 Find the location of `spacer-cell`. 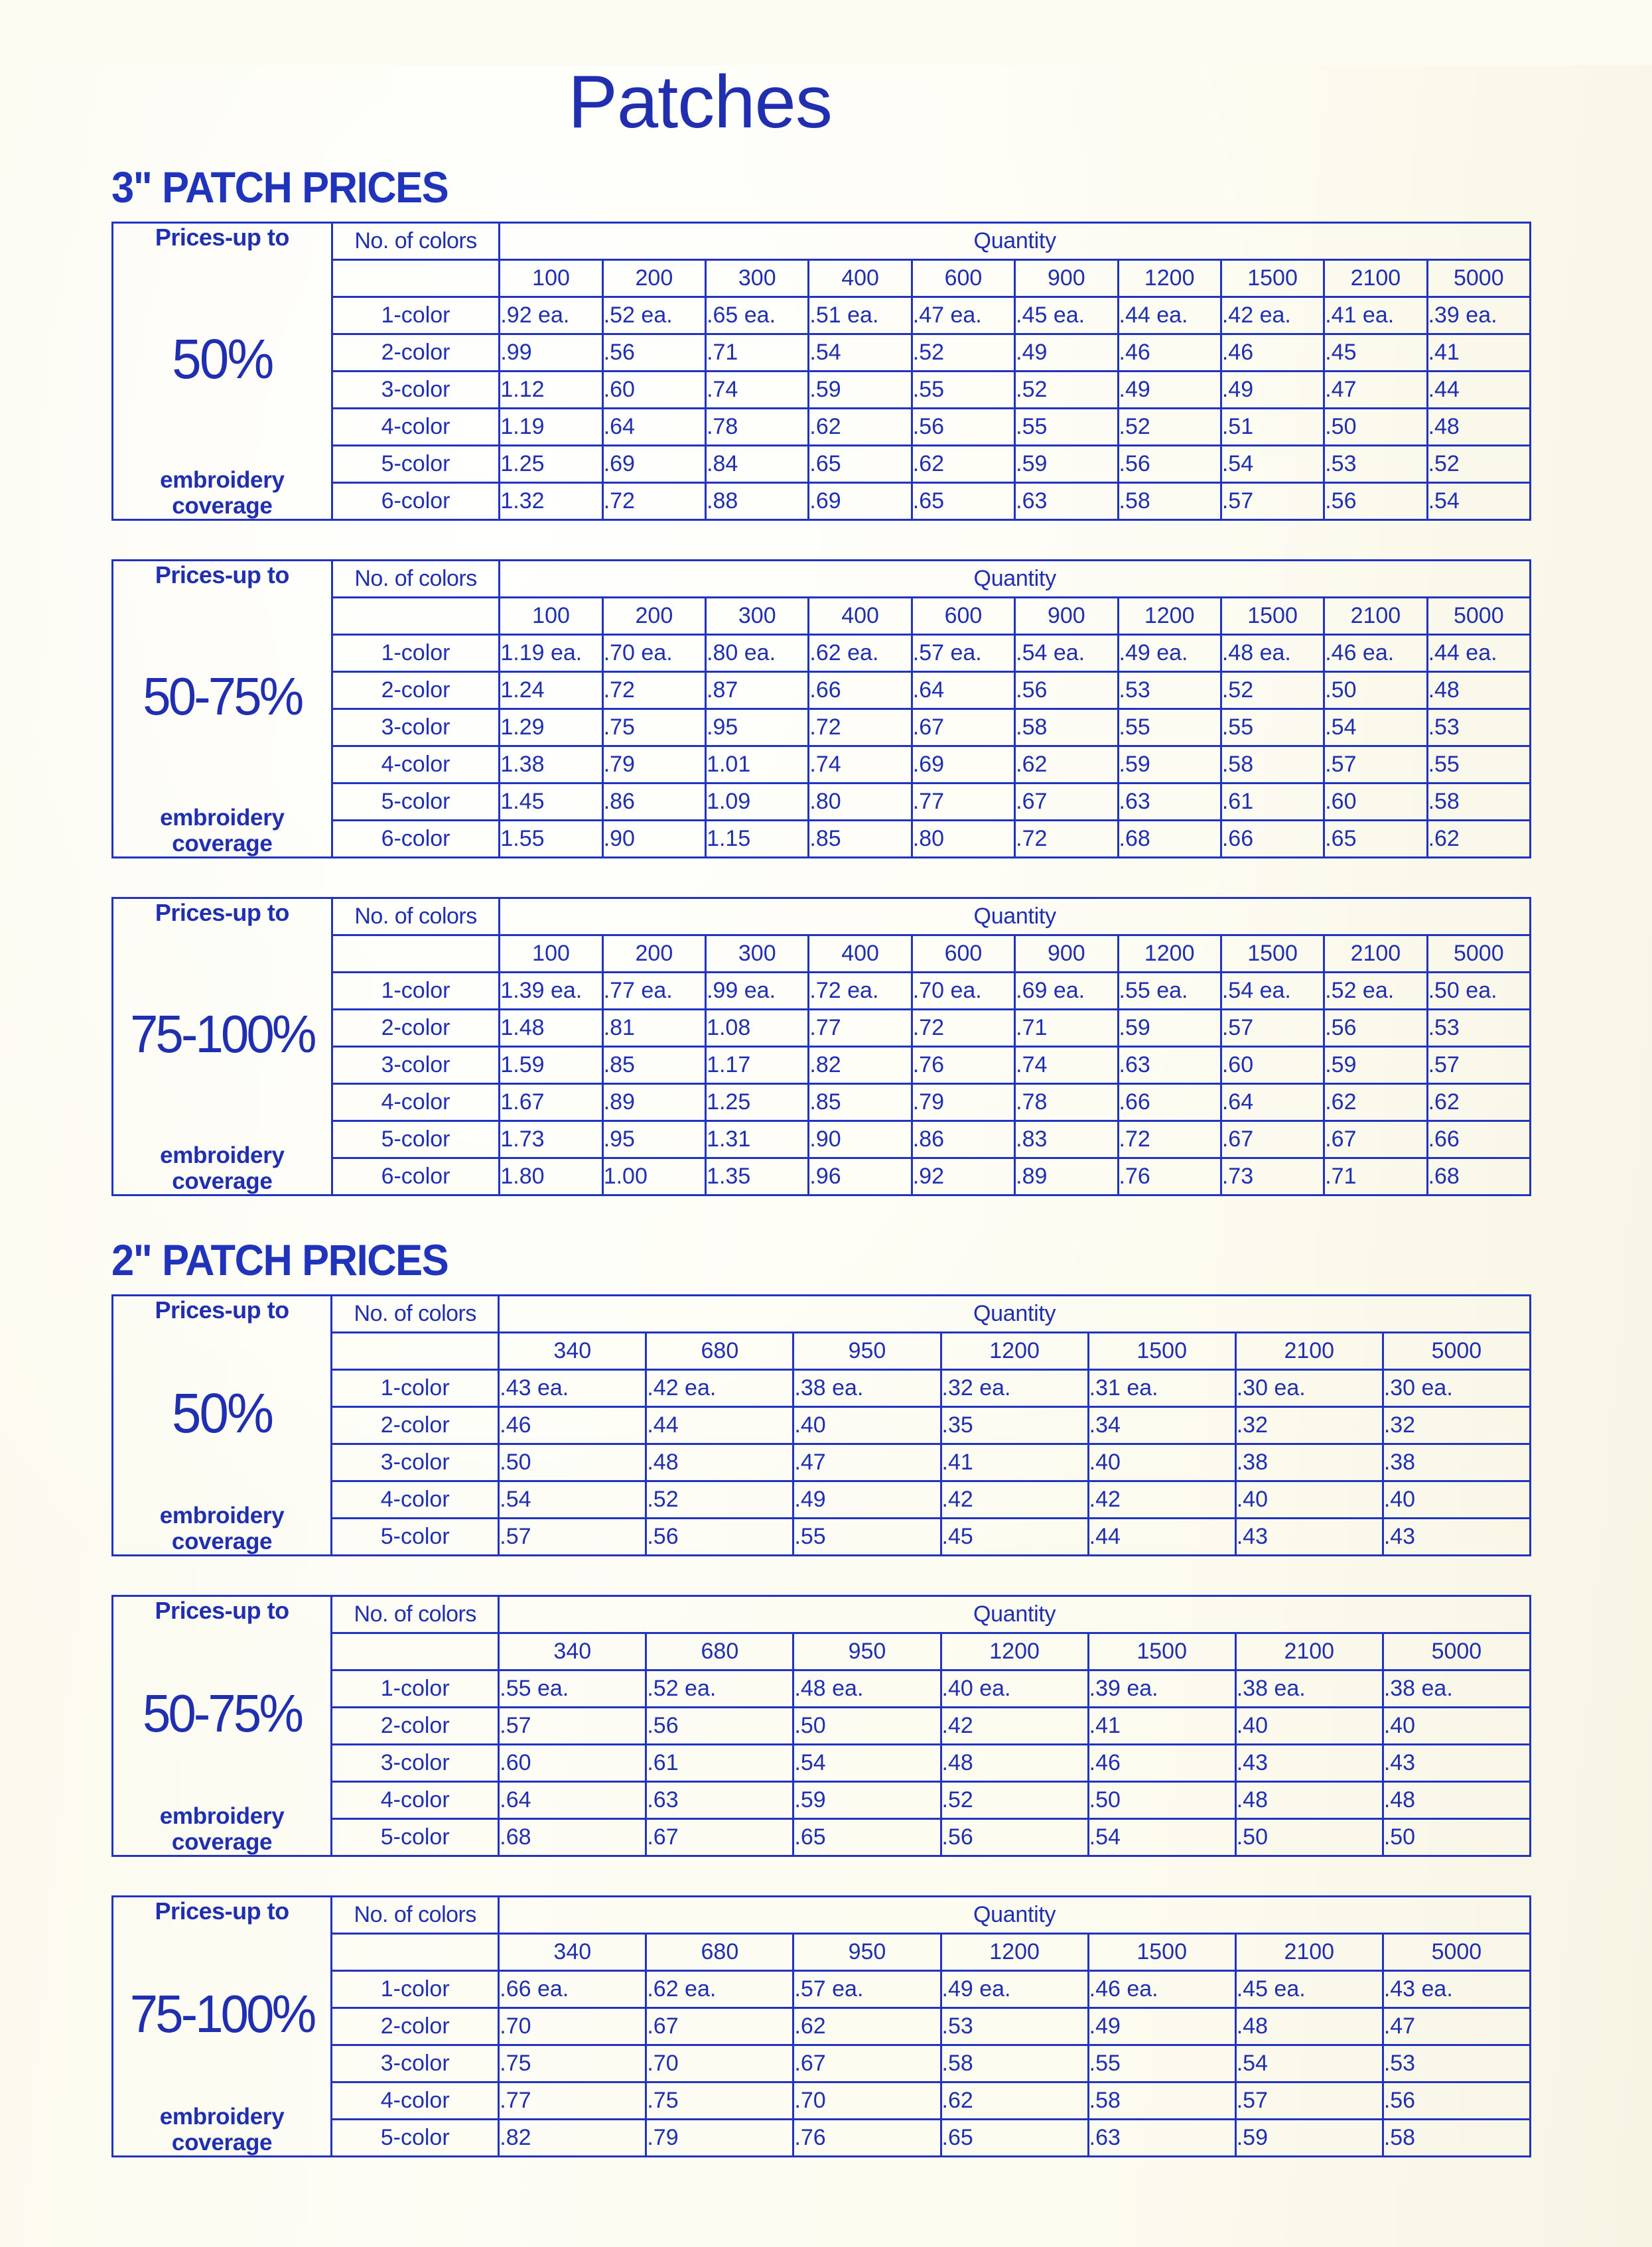

spacer-cell is located at coordinates (415, 1952).